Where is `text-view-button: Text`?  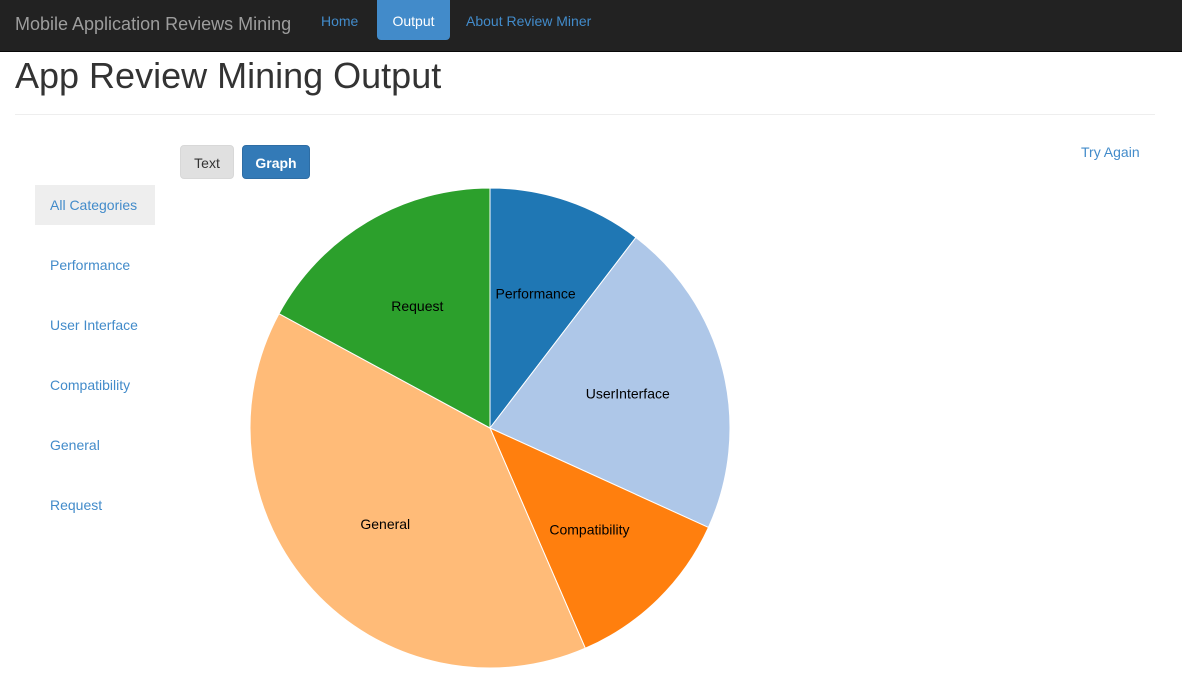
text-view-button: Text is located at coordinates (207, 162).